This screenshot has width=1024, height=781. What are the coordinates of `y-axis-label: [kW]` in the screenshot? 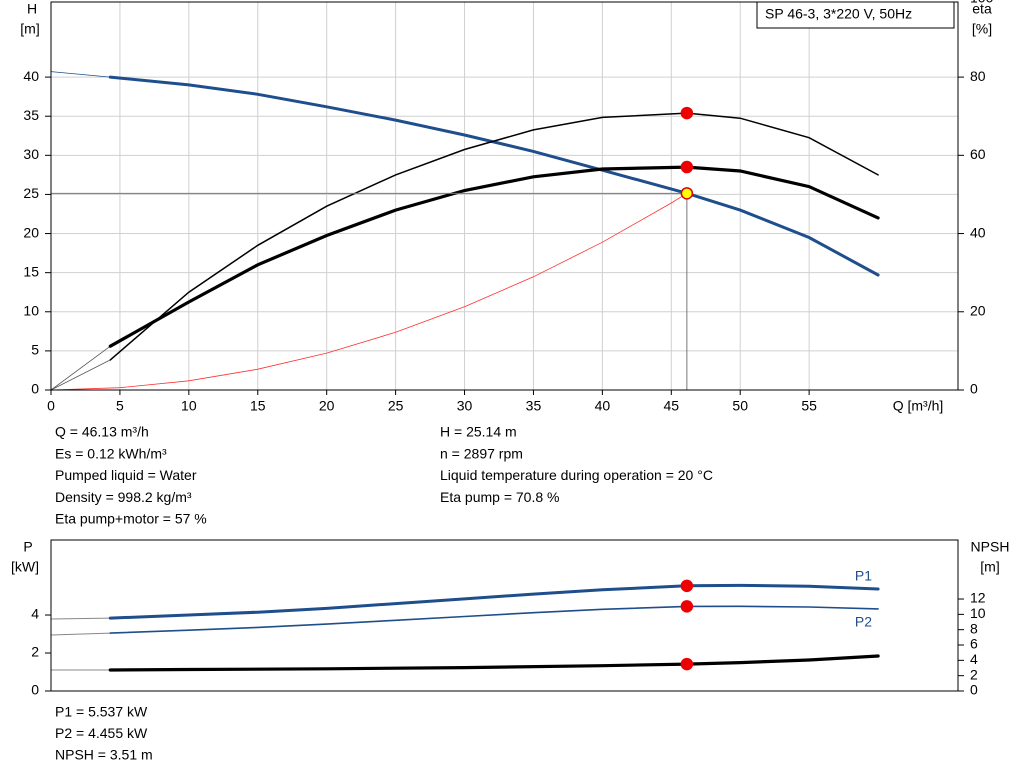 It's located at (25, 567).